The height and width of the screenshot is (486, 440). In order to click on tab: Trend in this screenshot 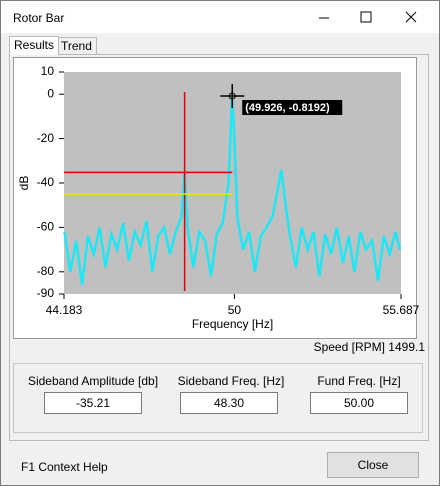, I will do `click(76, 45)`.